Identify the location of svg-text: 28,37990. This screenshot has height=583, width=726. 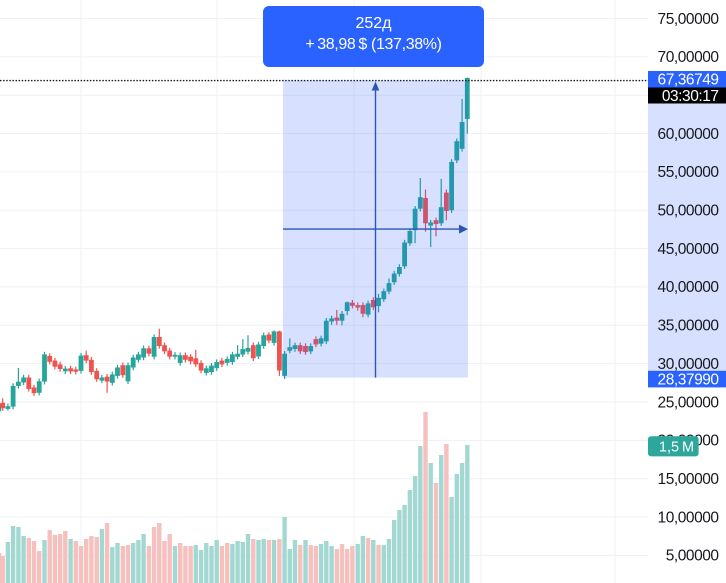
(689, 379).